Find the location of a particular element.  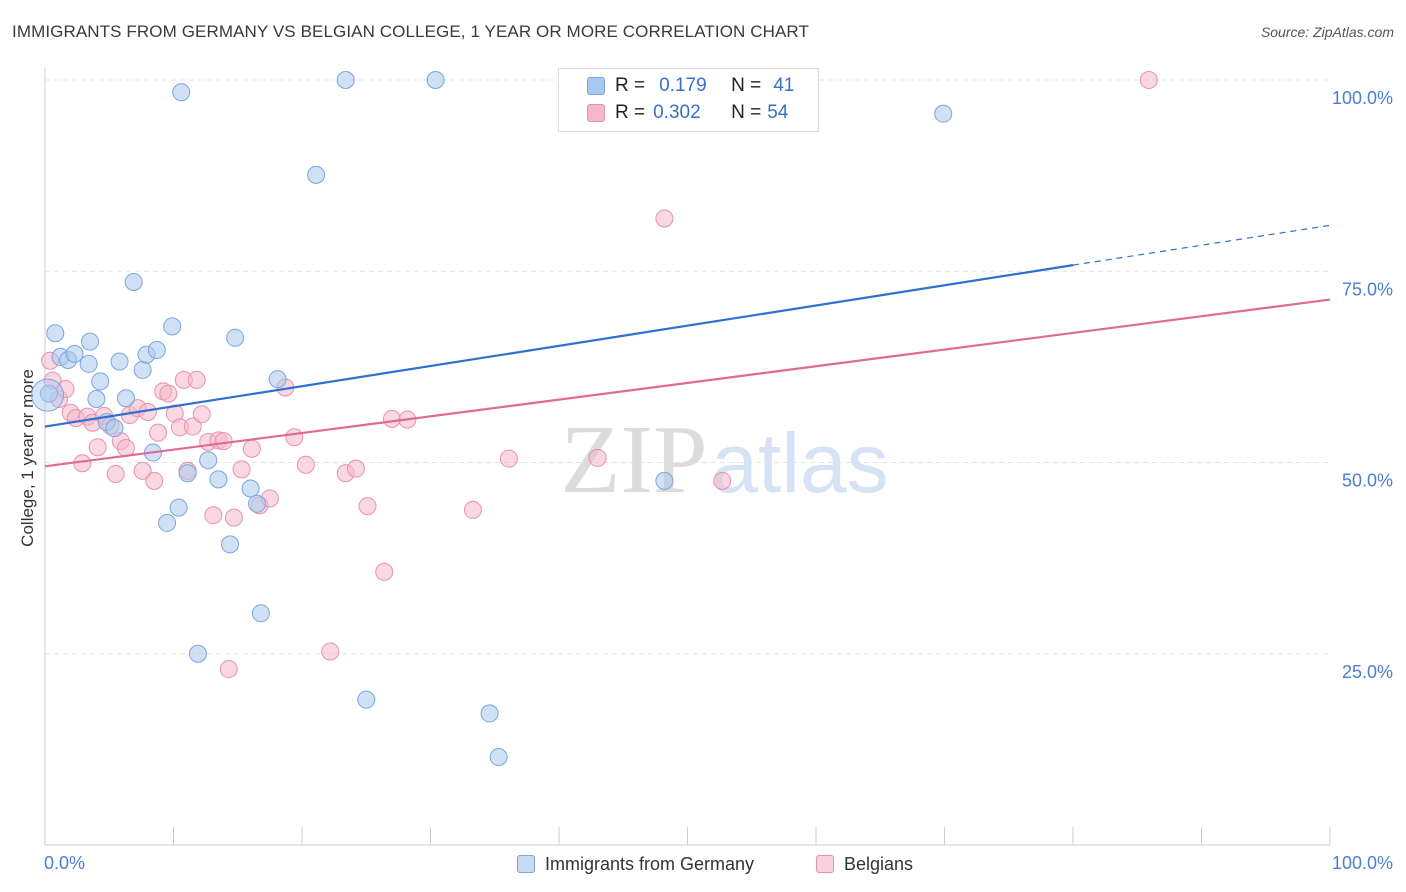

watermark-zip: ZIP is located at coordinates (634, 460).